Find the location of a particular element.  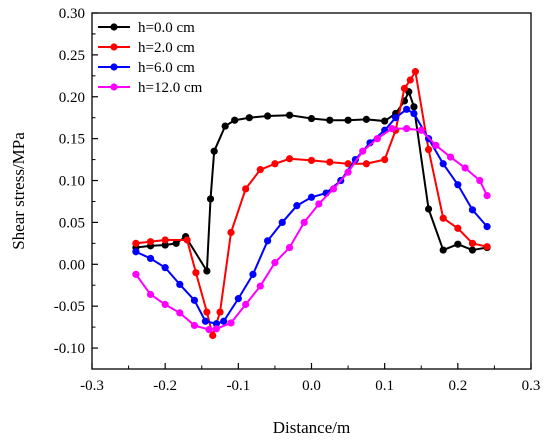

y-axis-title: Shear stress/MPa is located at coordinates (18, 191).